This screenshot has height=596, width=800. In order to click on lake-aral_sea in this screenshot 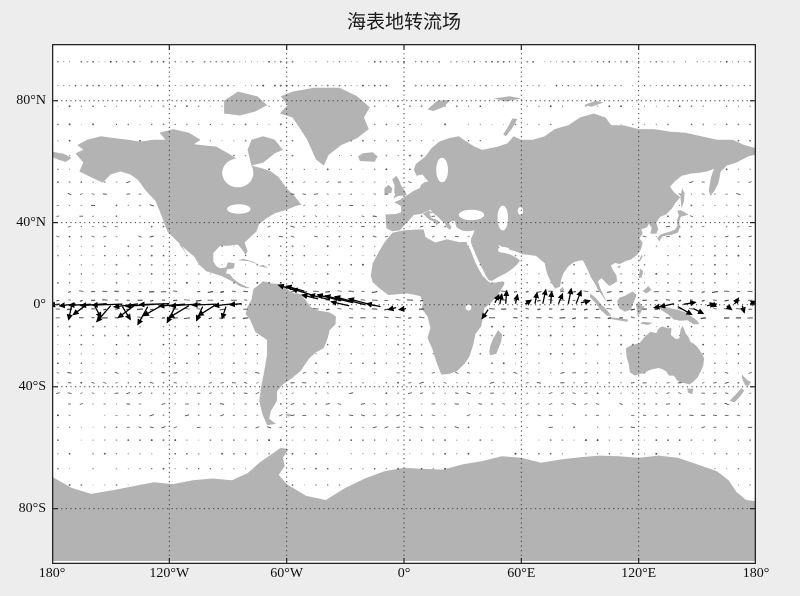, I will do `click(520, 211)`.